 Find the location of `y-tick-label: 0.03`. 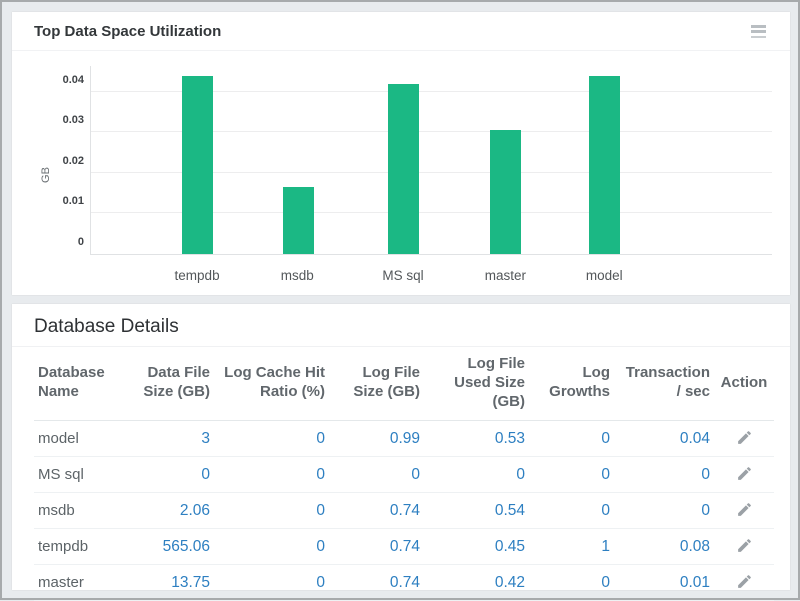

y-tick-label: 0.03 is located at coordinates (73, 120).